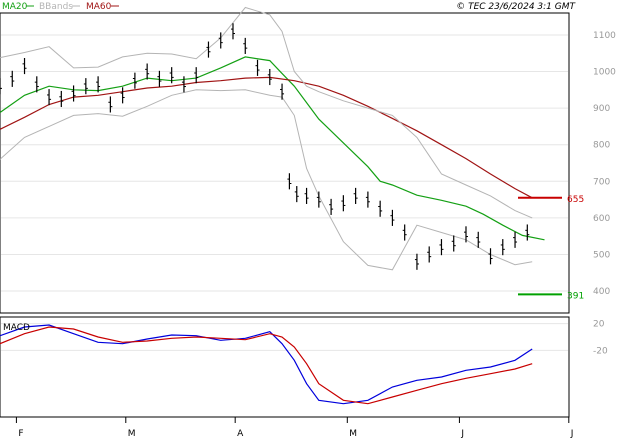 This screenshot has width=627, height=440. What do you see at coordinates (575, 296) in the screenshot?
I see `level-label: 391` at bounding box center [575, 296].